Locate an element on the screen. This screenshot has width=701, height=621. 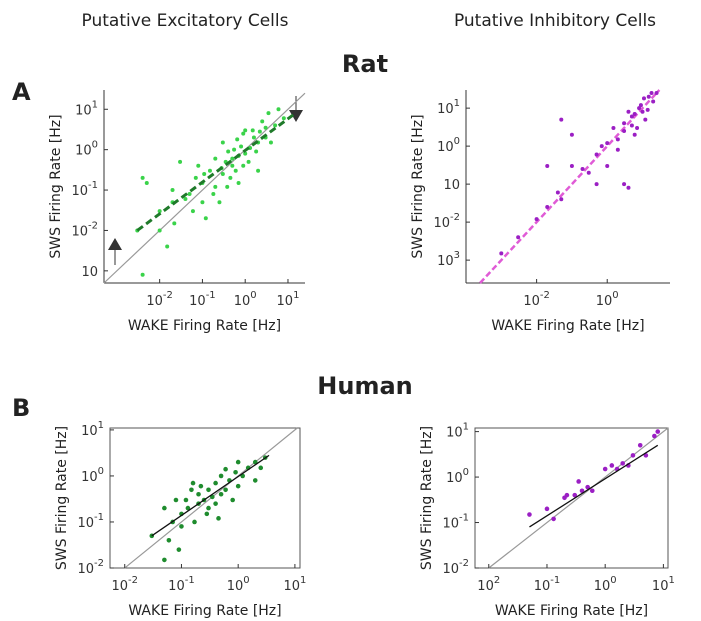
column-header: Putative Excitatory Cells is located at coordinates (185, 21).